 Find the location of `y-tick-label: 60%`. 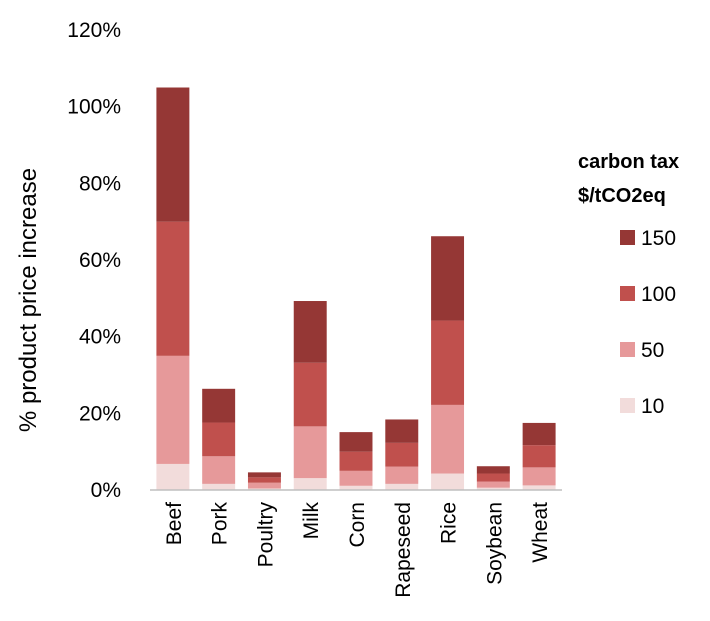

y-tick-label: 60% is located at coordinates (100, 260).